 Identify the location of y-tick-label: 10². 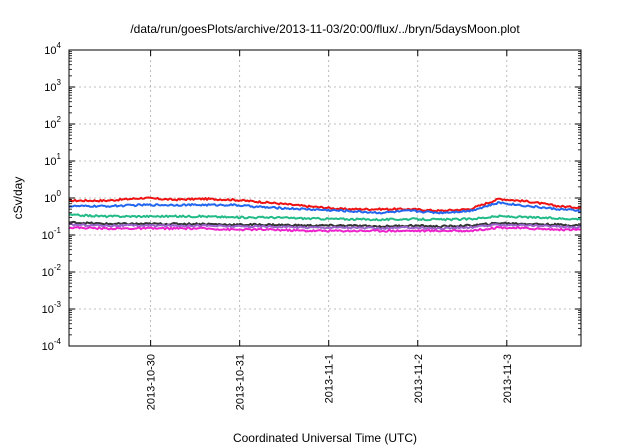
(52, 123).